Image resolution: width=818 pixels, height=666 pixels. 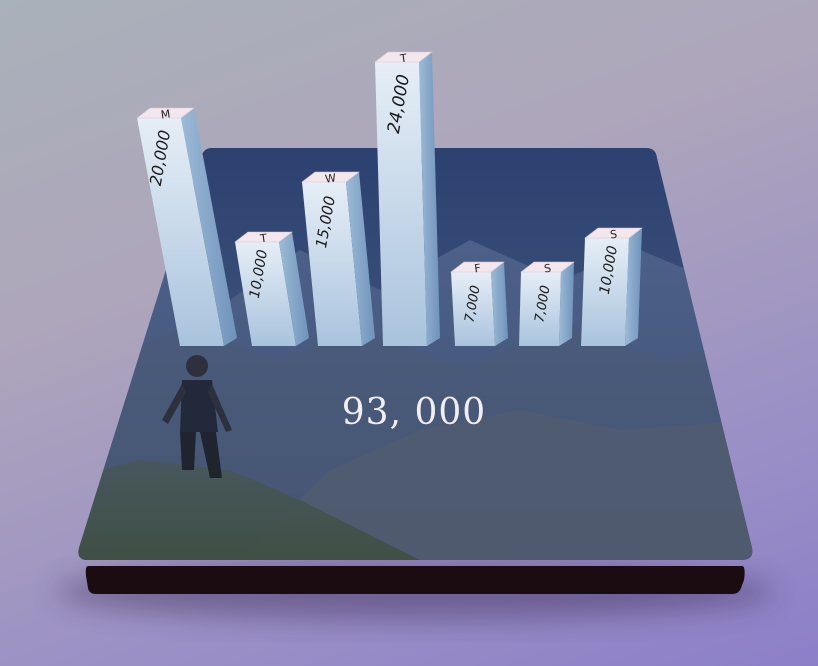 What do you see at coordinates (414, 412) in the screenshot?
I see `total-value: 93, 000` at bounding box center [414, 412].